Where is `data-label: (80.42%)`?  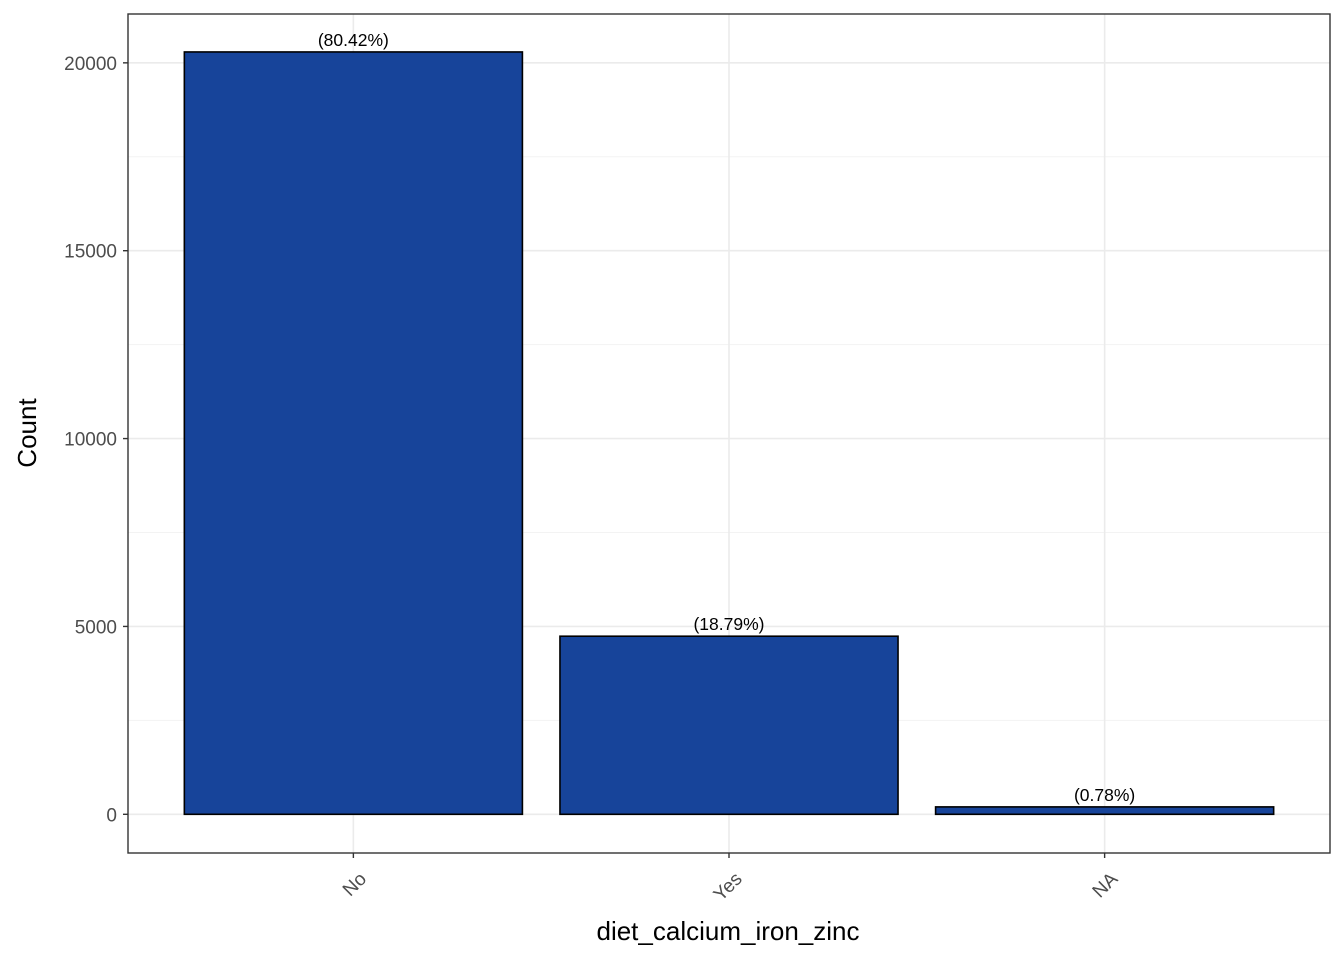 data-label: (80.42%) is located at coordinates (353, 40).